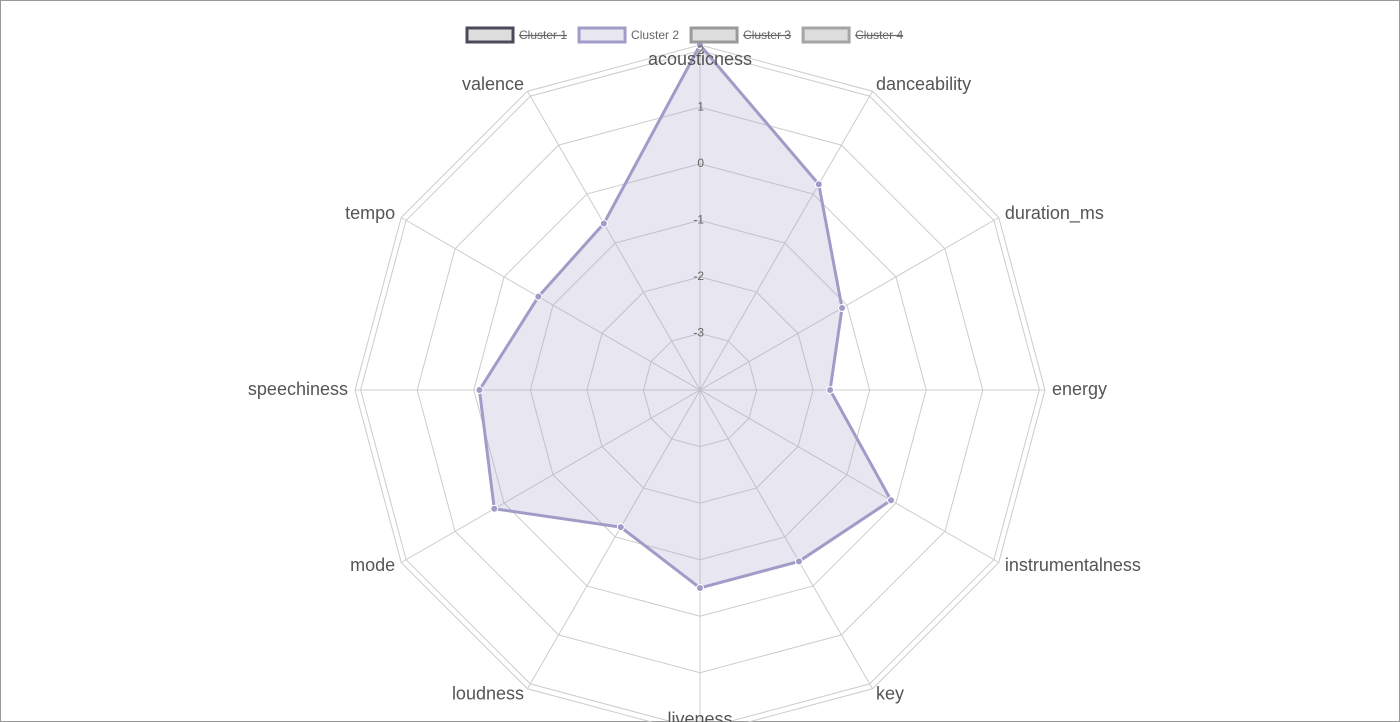 Image resolution: width=1400 pixels, height=722 pixels. Describe the element at coordinates (700, 50) in the screenshot. I see `tick-label: 2` at that location.